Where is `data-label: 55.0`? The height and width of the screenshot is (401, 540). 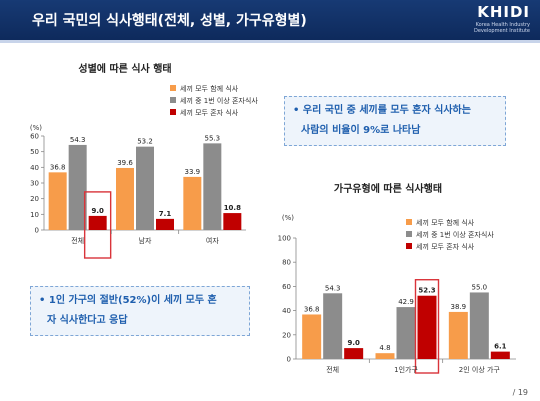 data-label: 55.0 is located at coordinates (480, 287).